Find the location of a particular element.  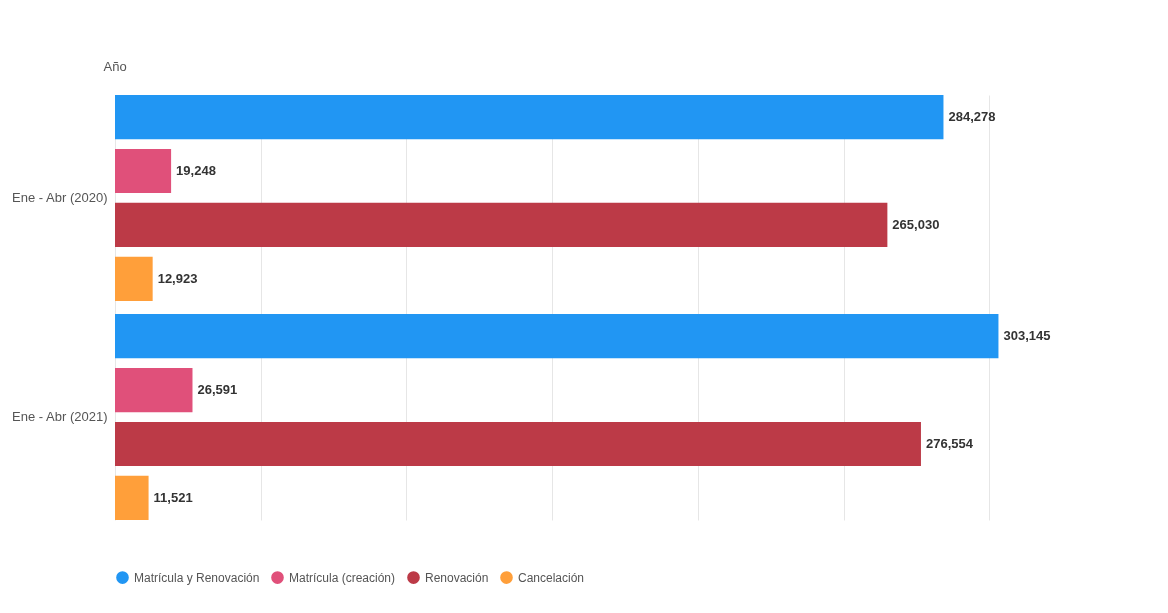

data-label: 19,248 is located at coordinates (196, 171).